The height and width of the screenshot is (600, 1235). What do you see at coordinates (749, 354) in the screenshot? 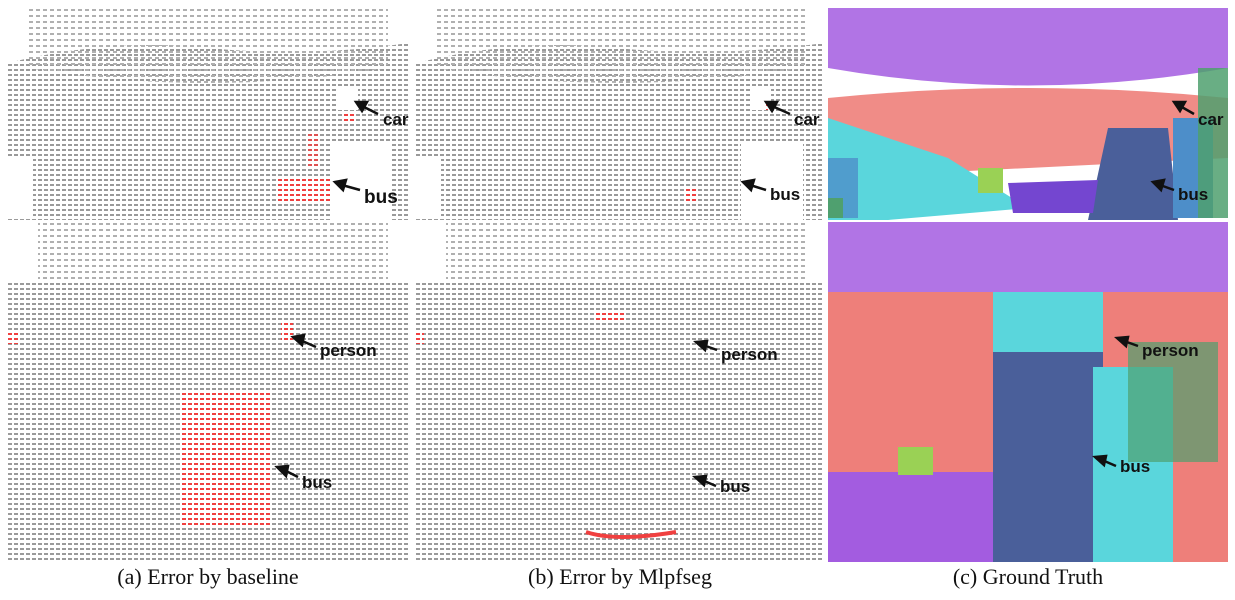
I see `label-person-b: person` at bounding box center [749, 354].